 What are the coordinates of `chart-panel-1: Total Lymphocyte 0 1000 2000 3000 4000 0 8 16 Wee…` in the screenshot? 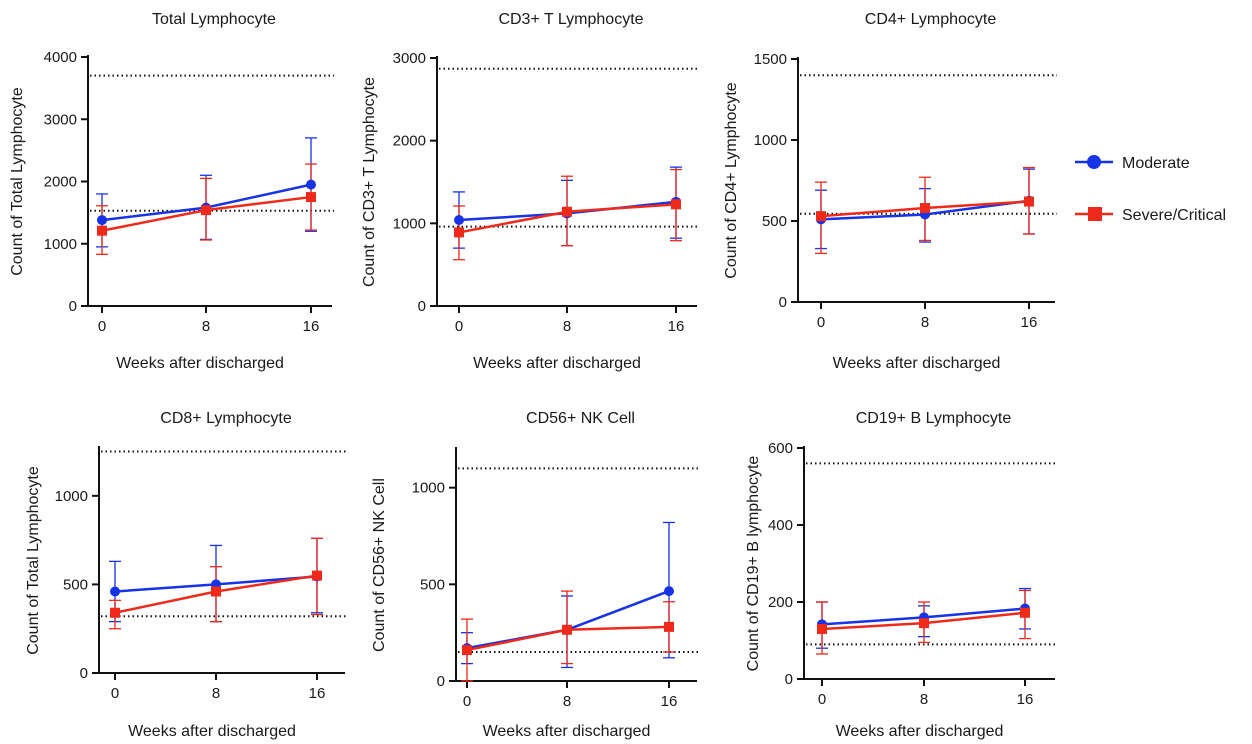 It's located at (171, 191).